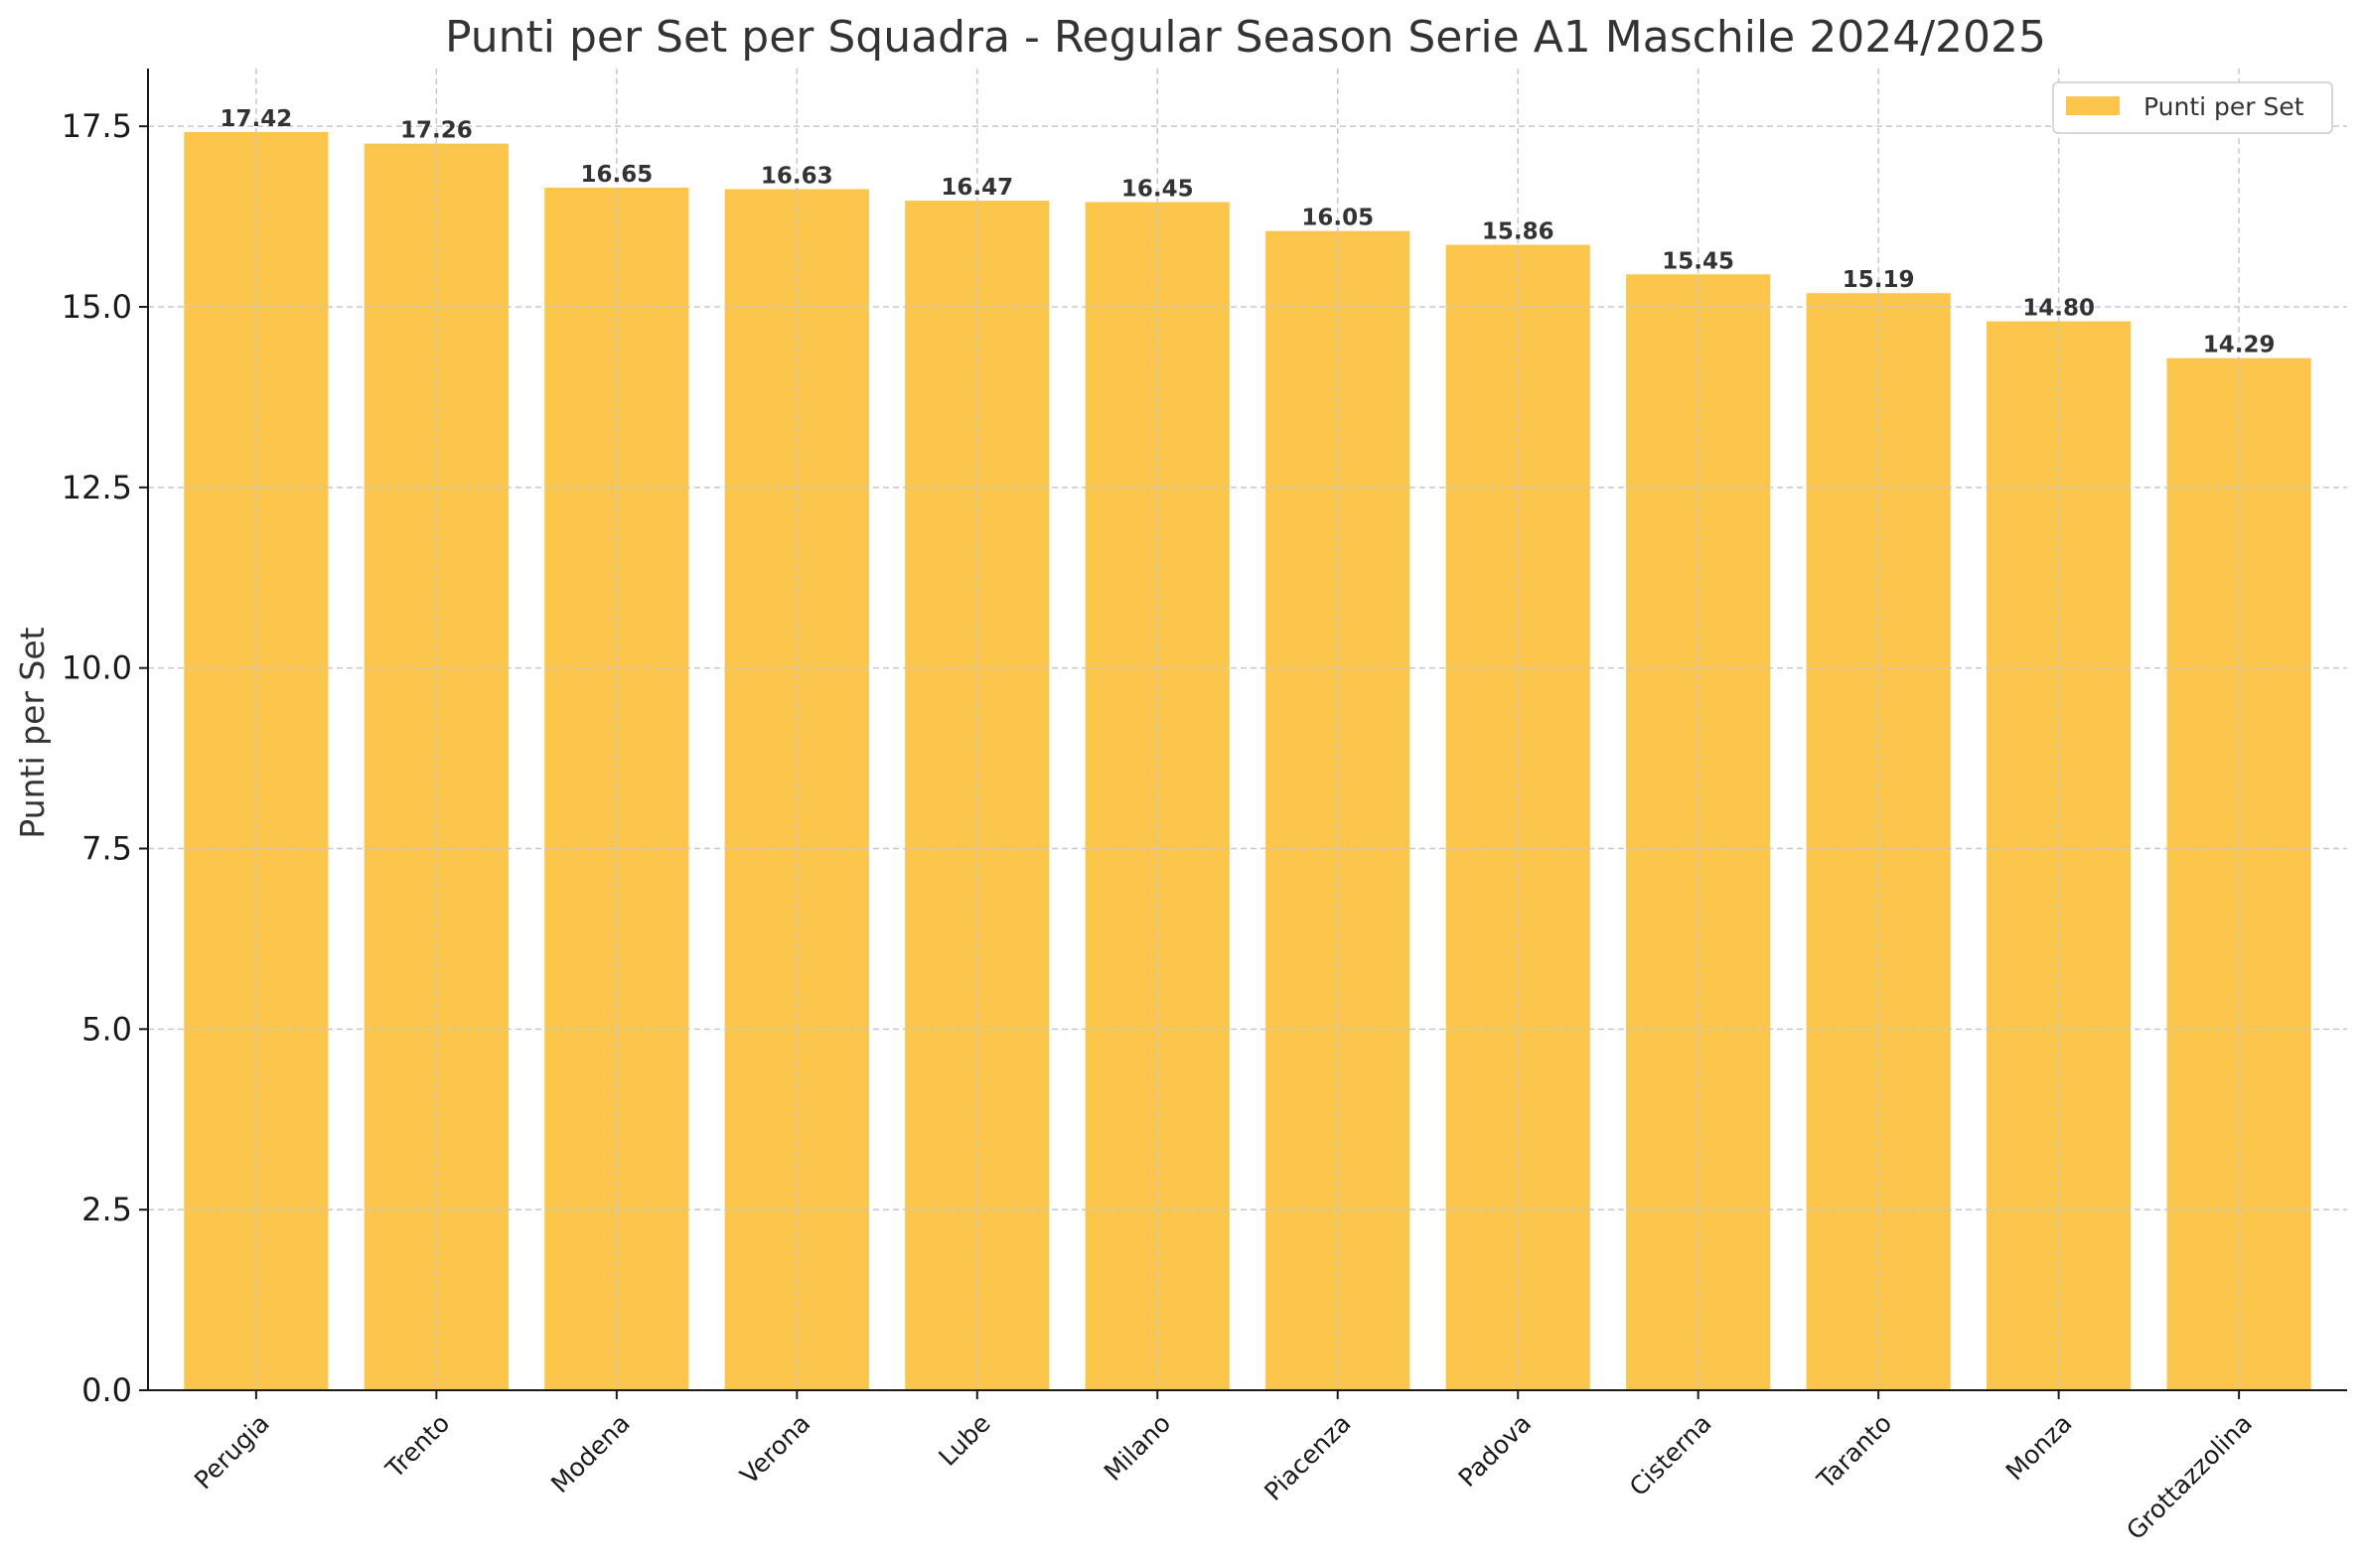 The height and width of the screenshot is (1568, 2363). What do you see at coordinates (32, 732) in the screenshot?
I see `y-axis-label: Punti per Set` at bounding box center [32, 732].